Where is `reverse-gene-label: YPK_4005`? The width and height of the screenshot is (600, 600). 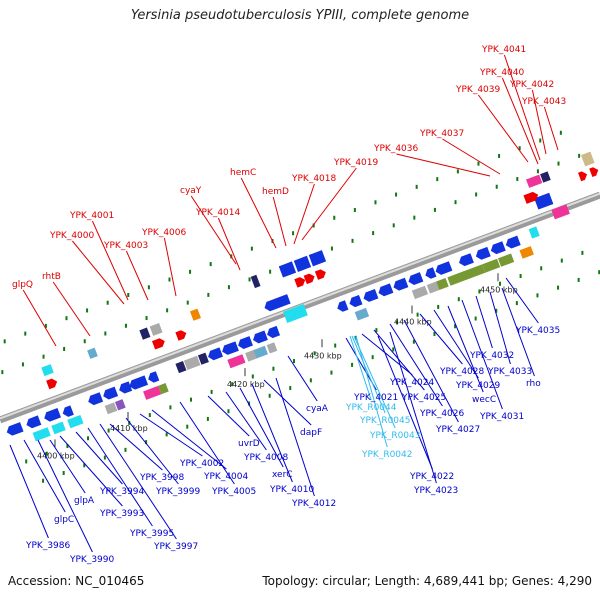 reverse-gene-label: YPK_4005 is located at coordinates (233, 492).